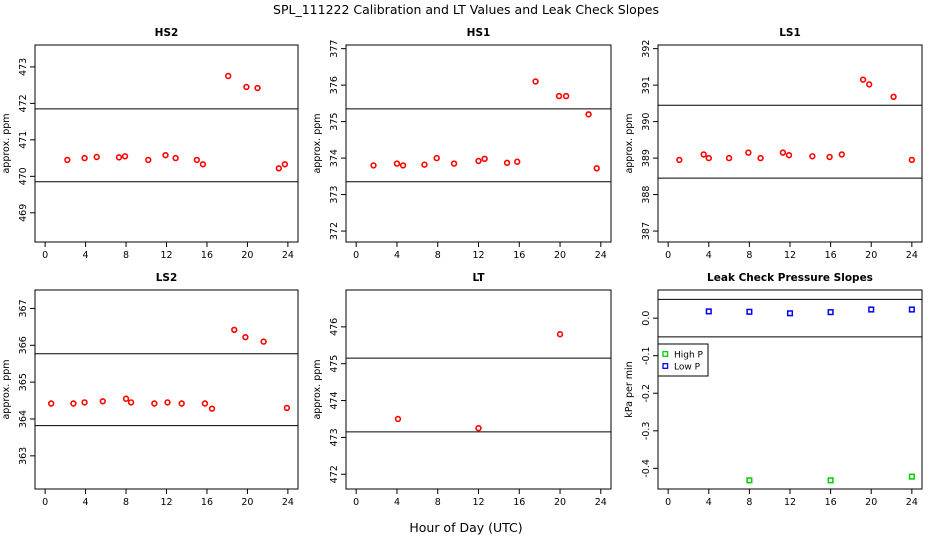 The height and width of the screenshot is (540, 936). Describe the element at coordinates (167, 33) in the screenshot. I see `panel-title: HS2` at that location.